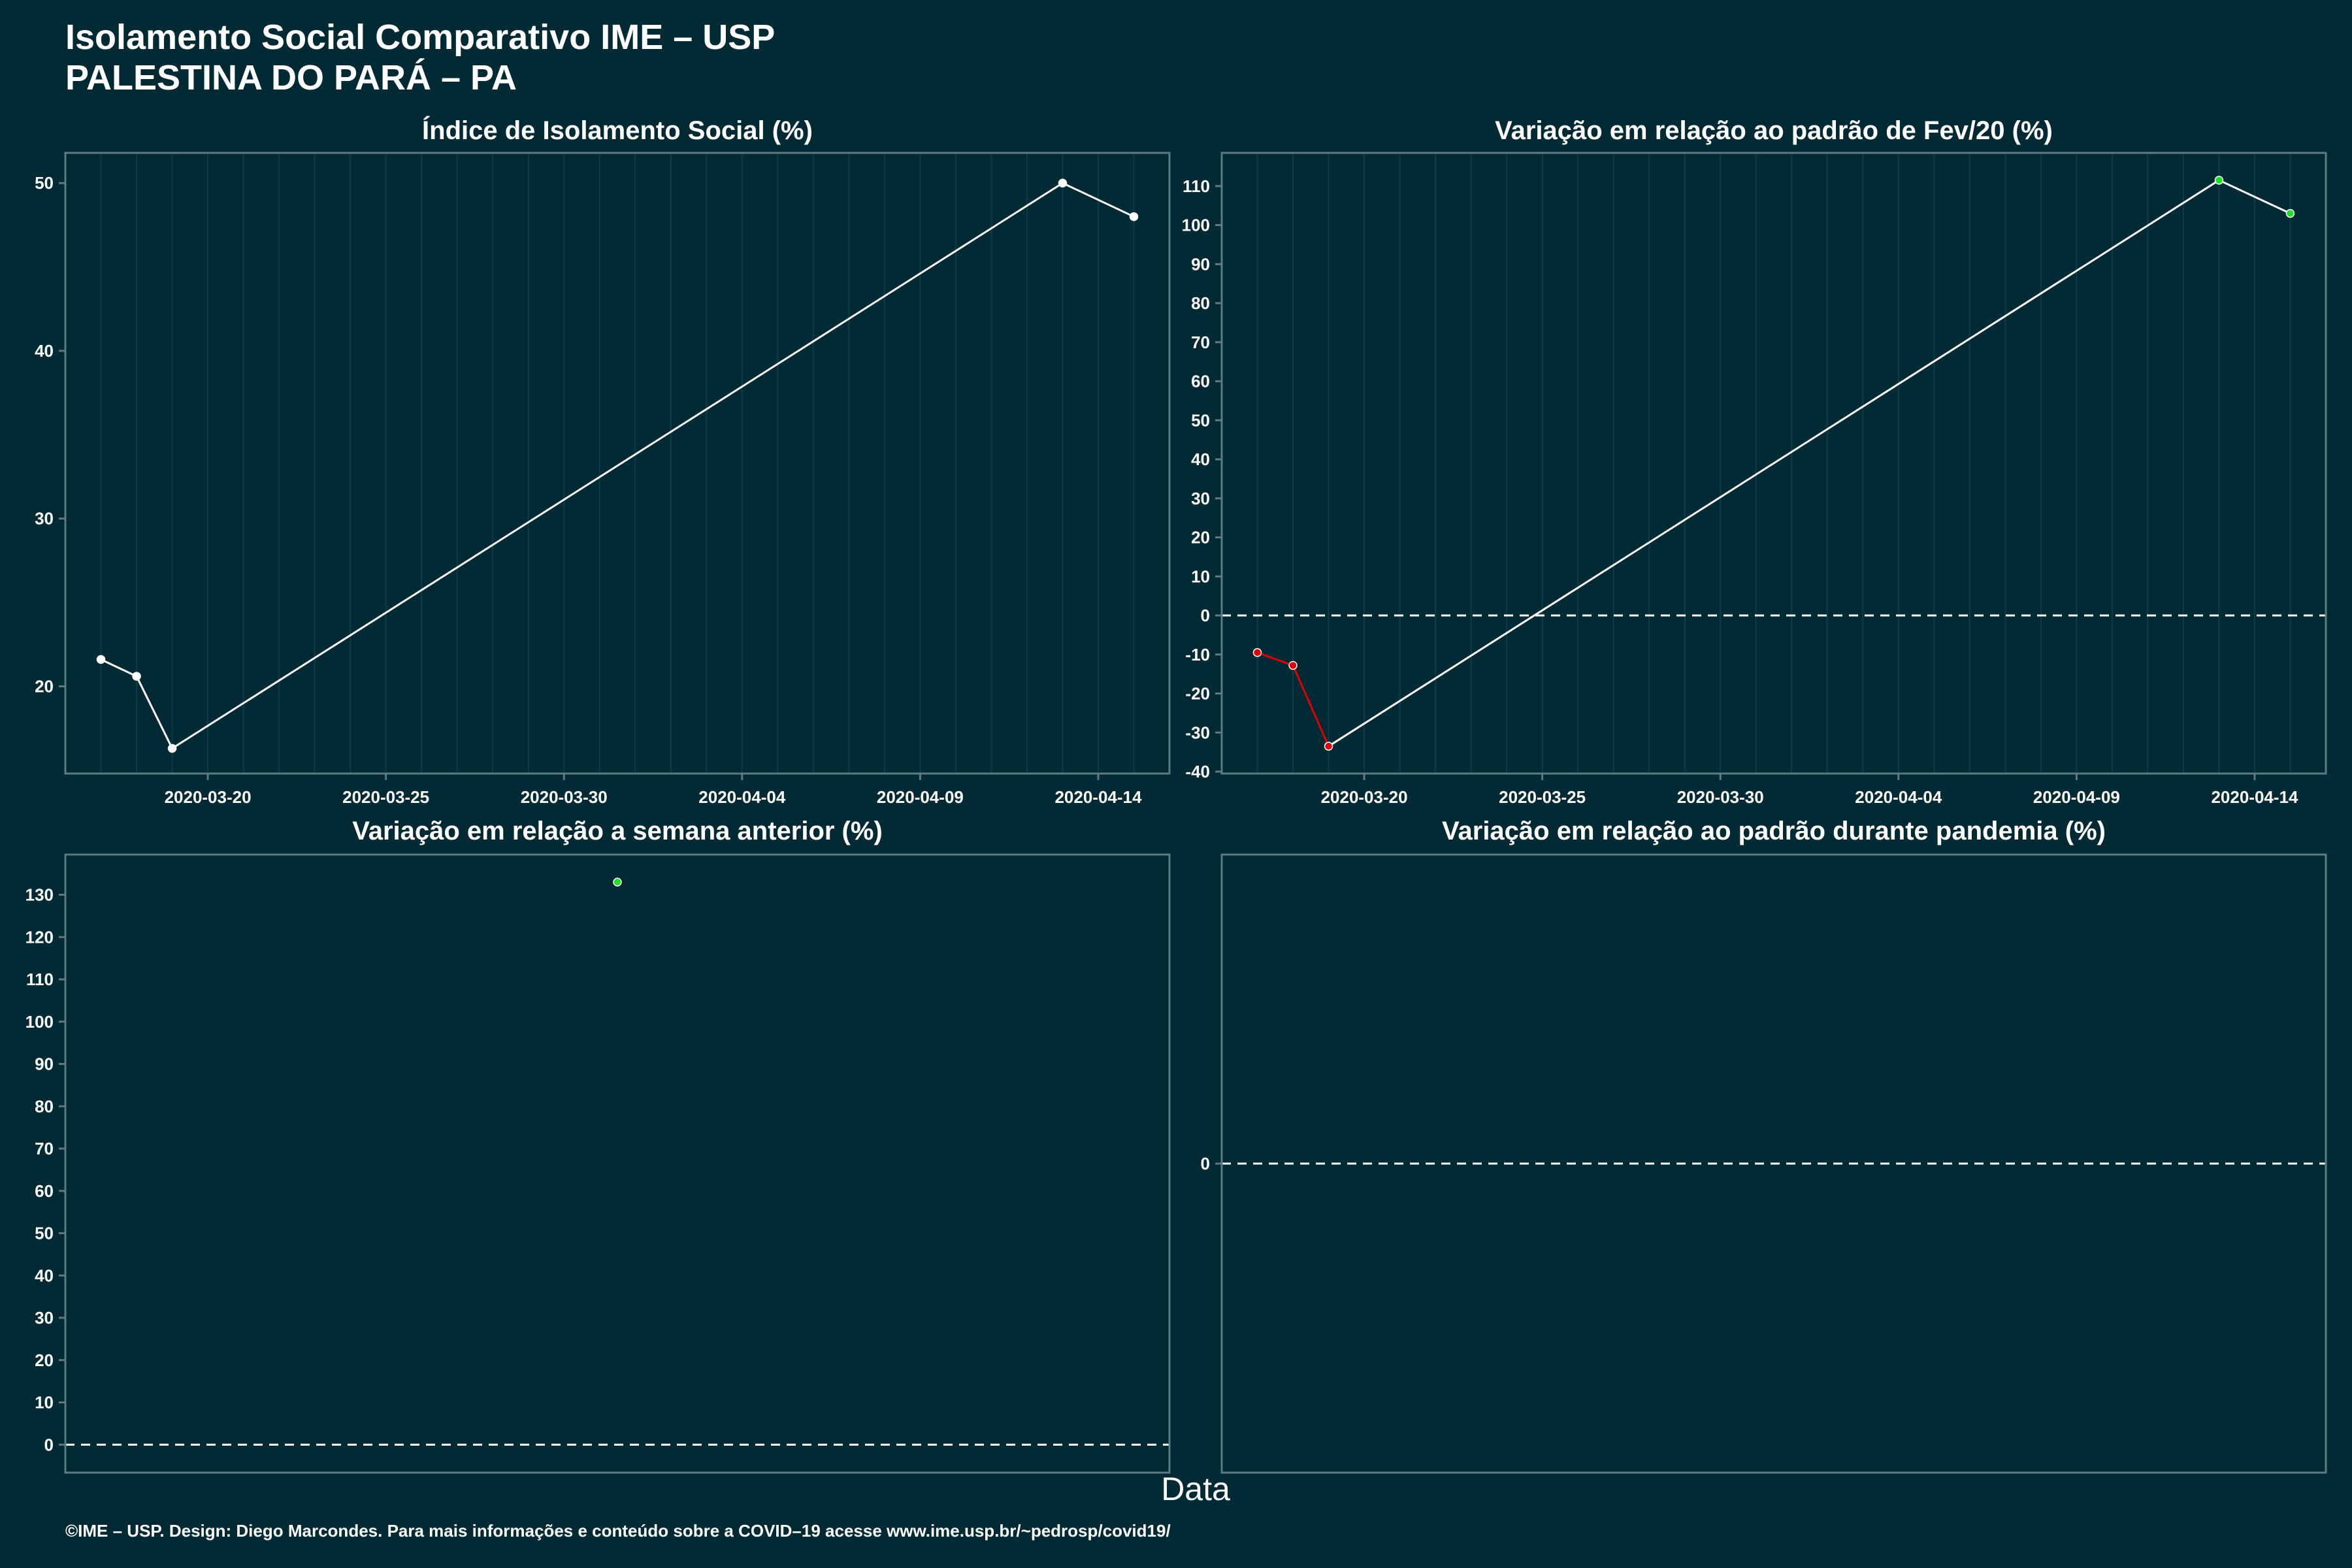  I want to click on figure-title: Isolamento Social Comparativo IME – USP, so click(420, 37).